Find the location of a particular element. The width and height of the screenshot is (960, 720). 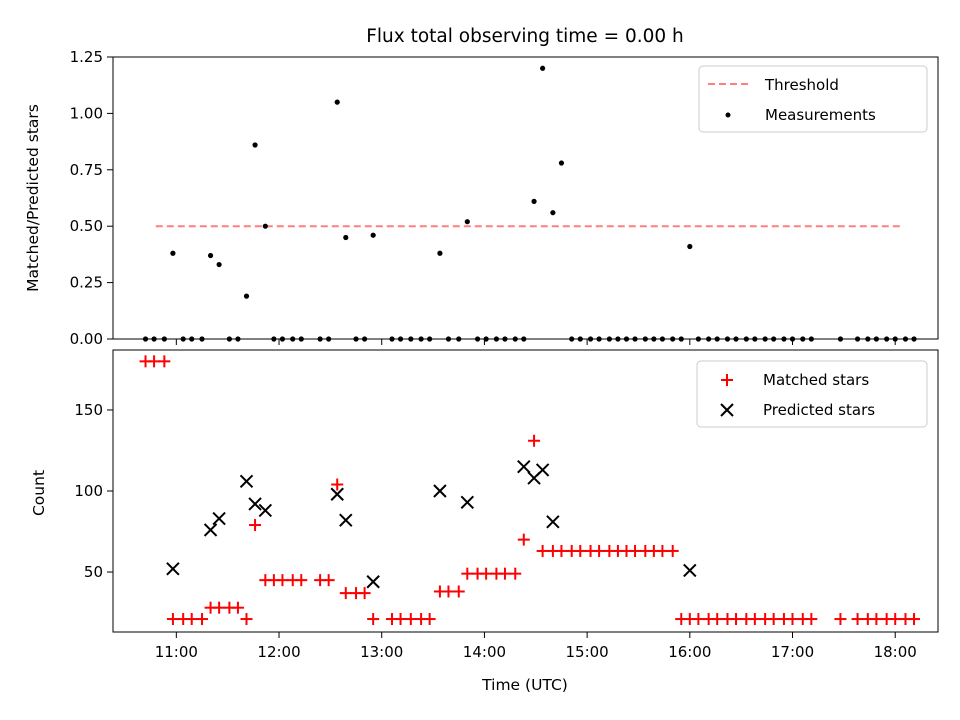

top-legend: Threshold Measurements is located at coordinates (813, 99).